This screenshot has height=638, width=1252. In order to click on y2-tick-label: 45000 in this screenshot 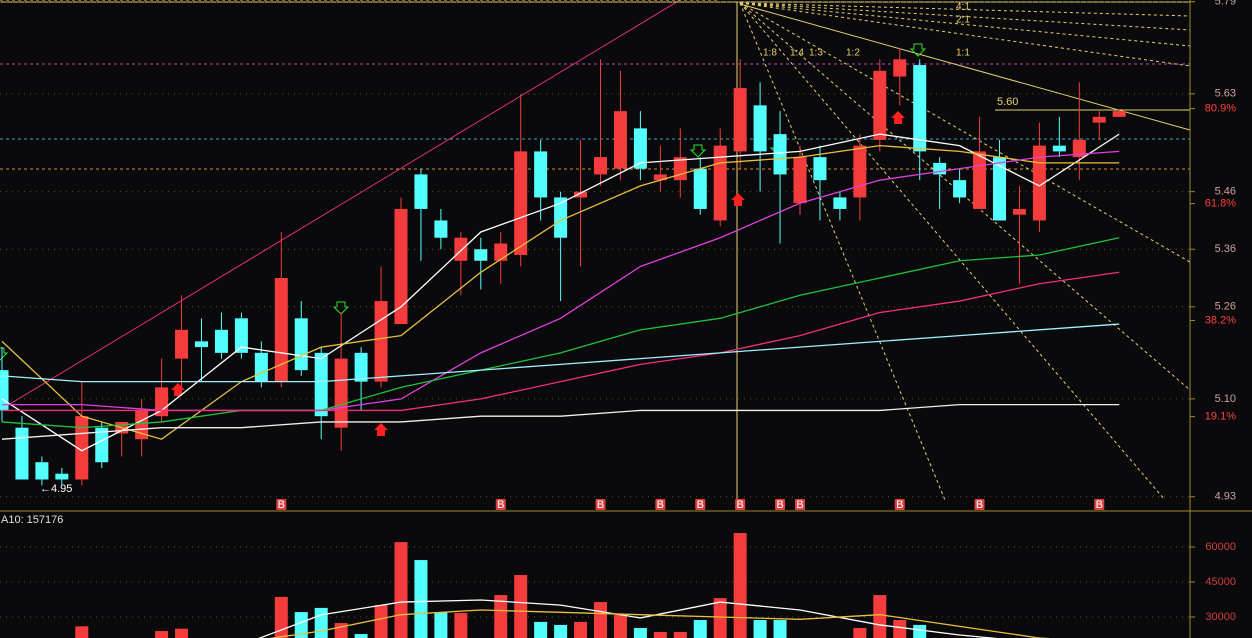, I will do `click(1220, 582)`.